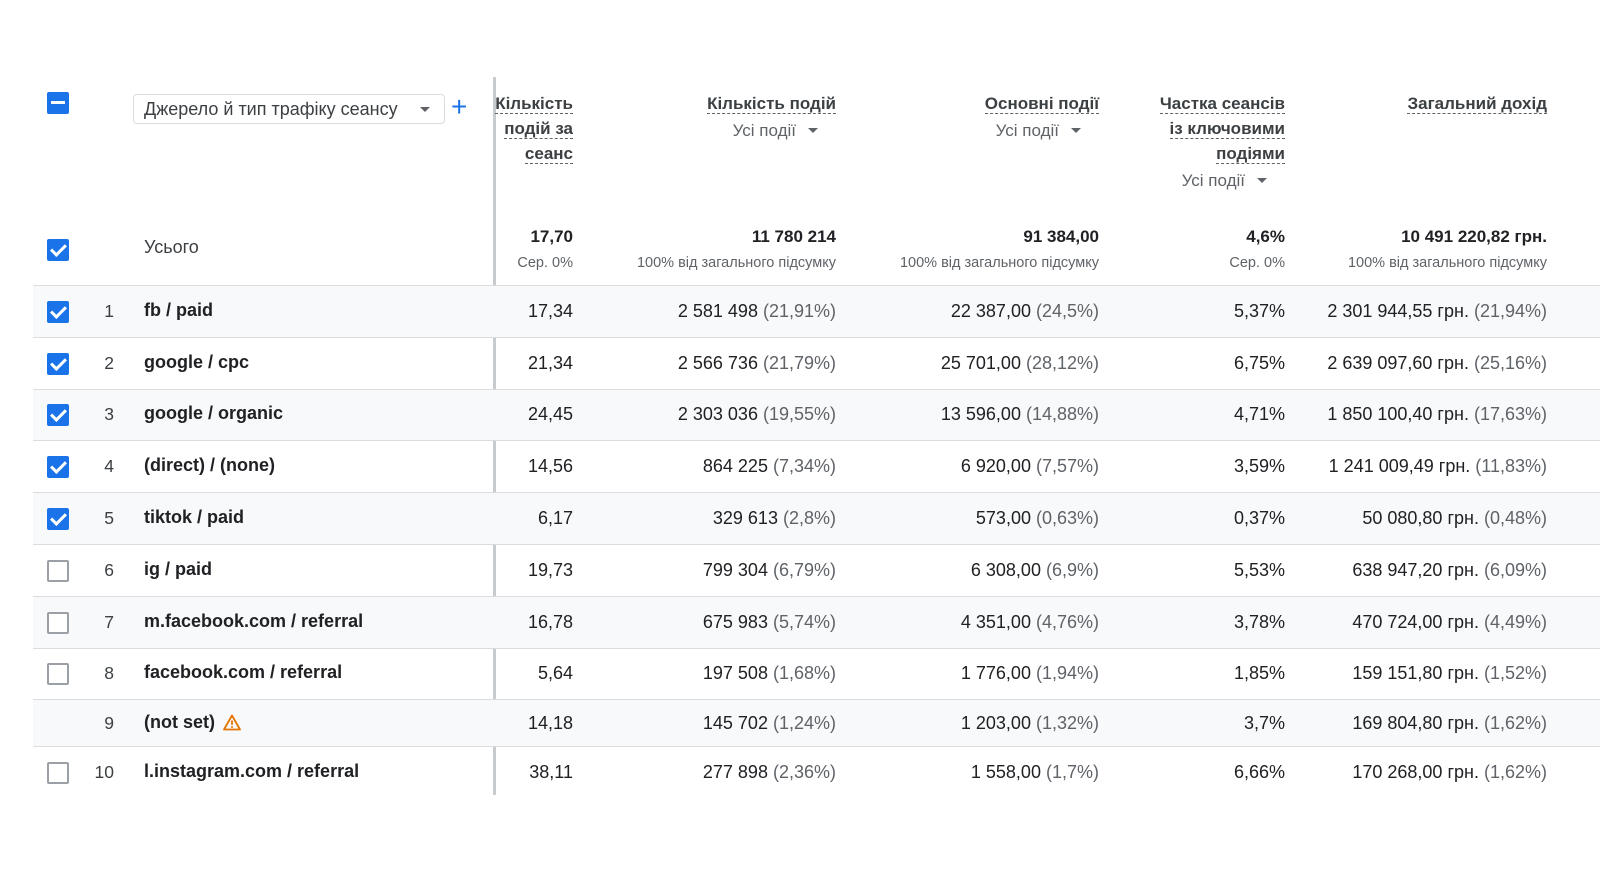 This screenshot has height=896, width=1600. I want to click on cell-key-event-rate: 1,85%, so click(1259, 673).